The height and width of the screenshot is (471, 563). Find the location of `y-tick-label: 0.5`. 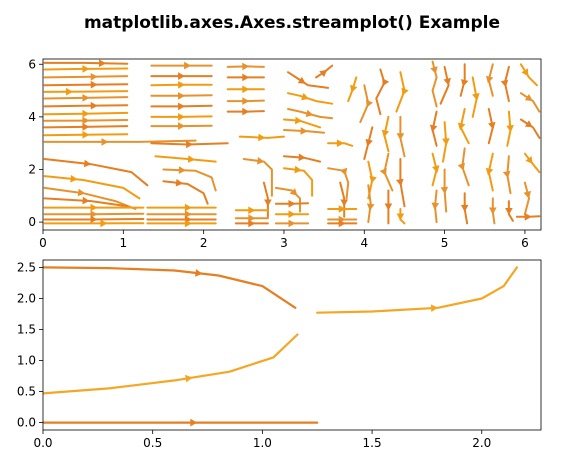

y-tick-label: 0.5 is located at coordinates (26, 392).